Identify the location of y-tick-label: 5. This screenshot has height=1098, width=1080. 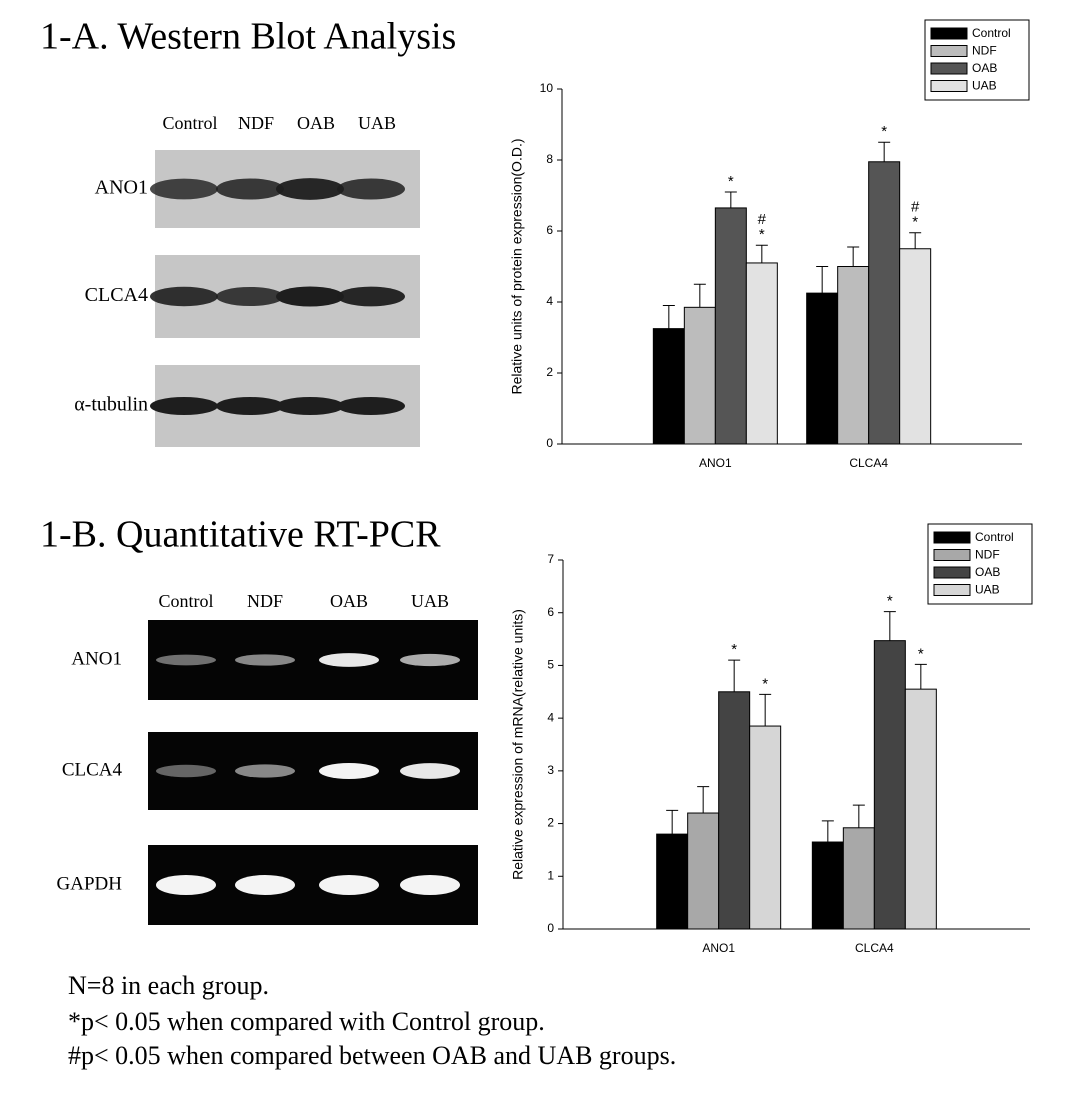
(550, 665).